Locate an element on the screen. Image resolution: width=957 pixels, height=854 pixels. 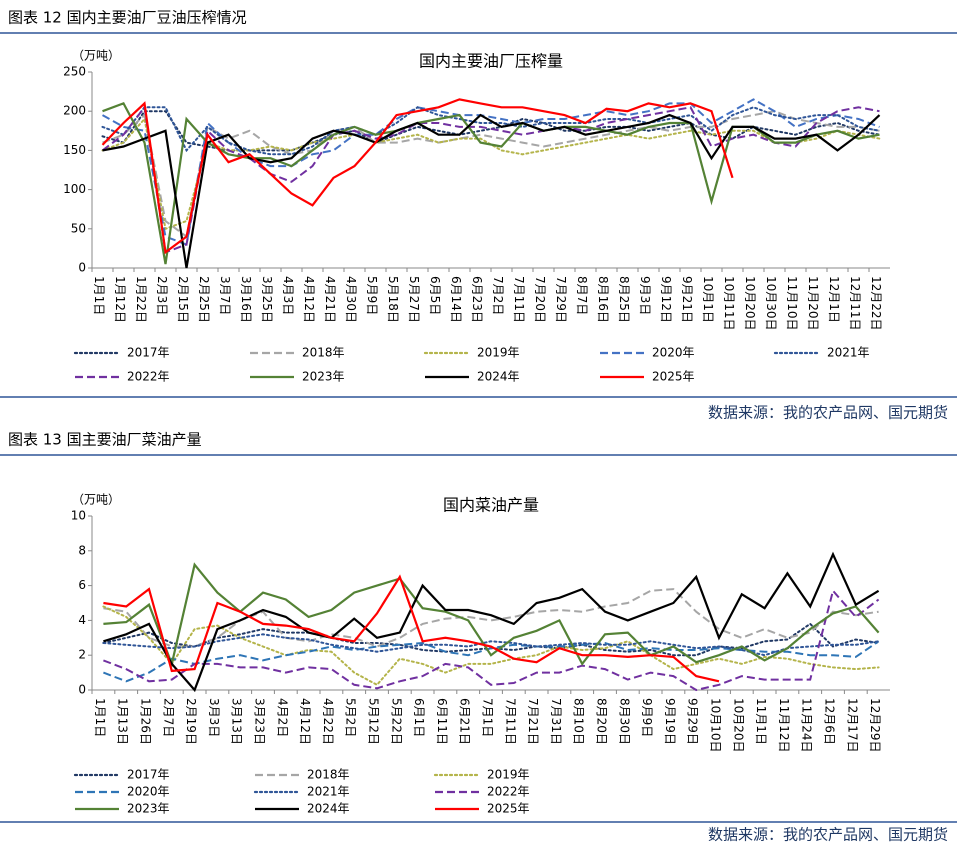
x-tick-label: 5月9日 is located at coordinates (372, 295).